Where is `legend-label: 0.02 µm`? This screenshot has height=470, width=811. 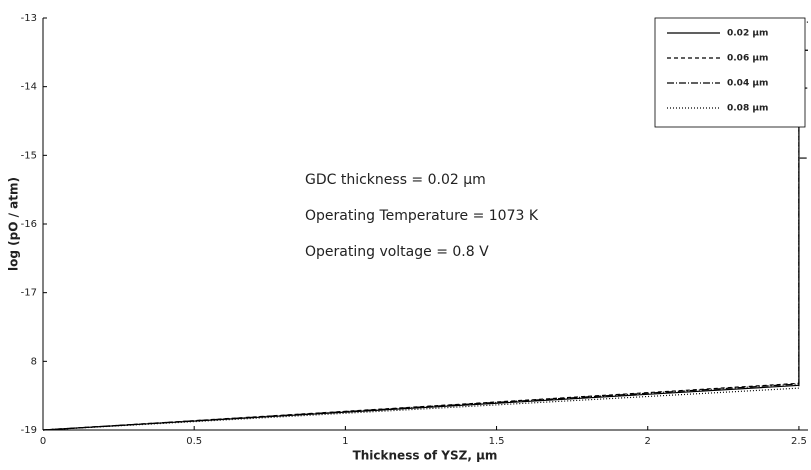 legend-label: 0.02 µm is located at coordinates (747, 34).